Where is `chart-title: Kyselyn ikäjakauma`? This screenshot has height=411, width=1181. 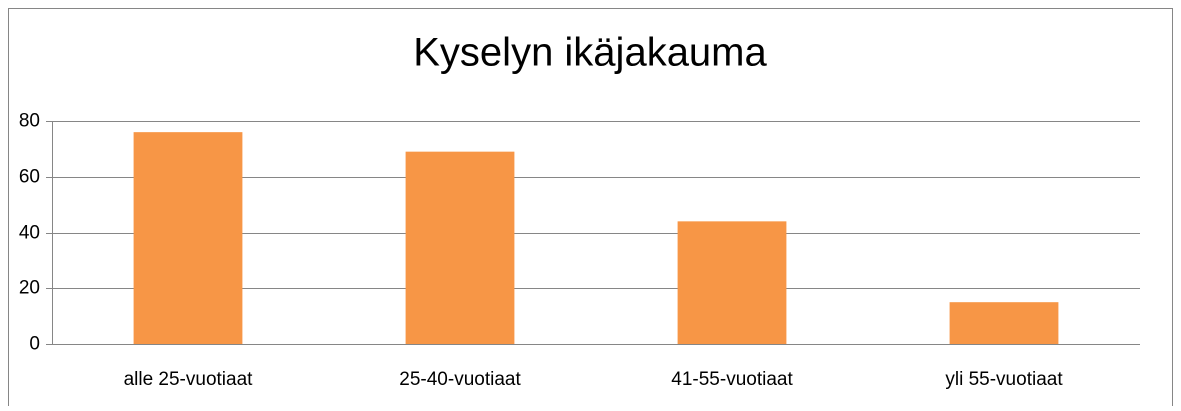 chart-title: Kyselyn ikäjakauma is located at coordinates (590, 53).